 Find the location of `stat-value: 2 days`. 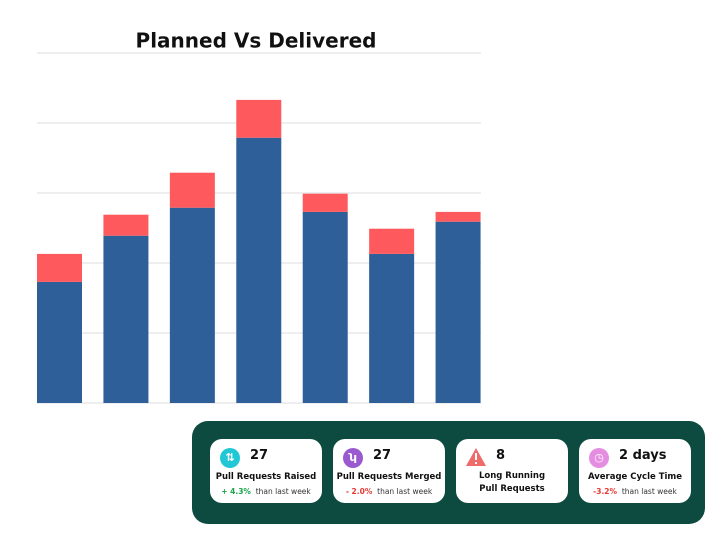

stat-value: 2 days is located at coordinates (643, 455).